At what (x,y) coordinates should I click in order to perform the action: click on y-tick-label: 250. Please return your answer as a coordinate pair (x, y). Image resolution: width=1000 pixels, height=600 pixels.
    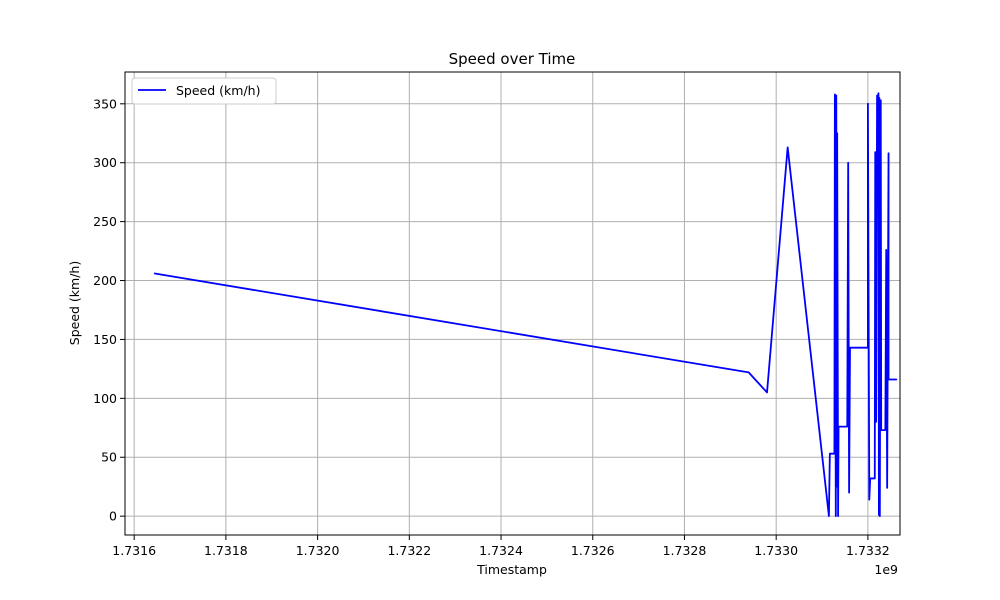
    Looking at the image, I should click on (105, 221).